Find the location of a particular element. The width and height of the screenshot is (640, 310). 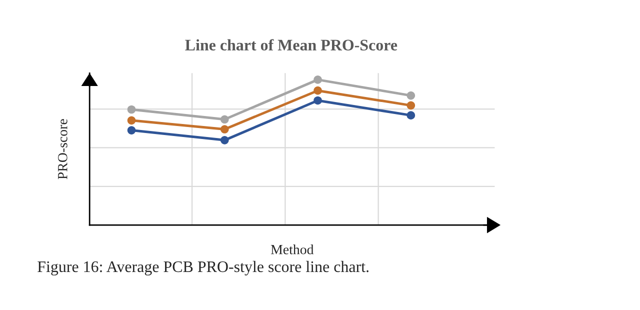

x-axis-title: Method is located at coordinates (292, 249).